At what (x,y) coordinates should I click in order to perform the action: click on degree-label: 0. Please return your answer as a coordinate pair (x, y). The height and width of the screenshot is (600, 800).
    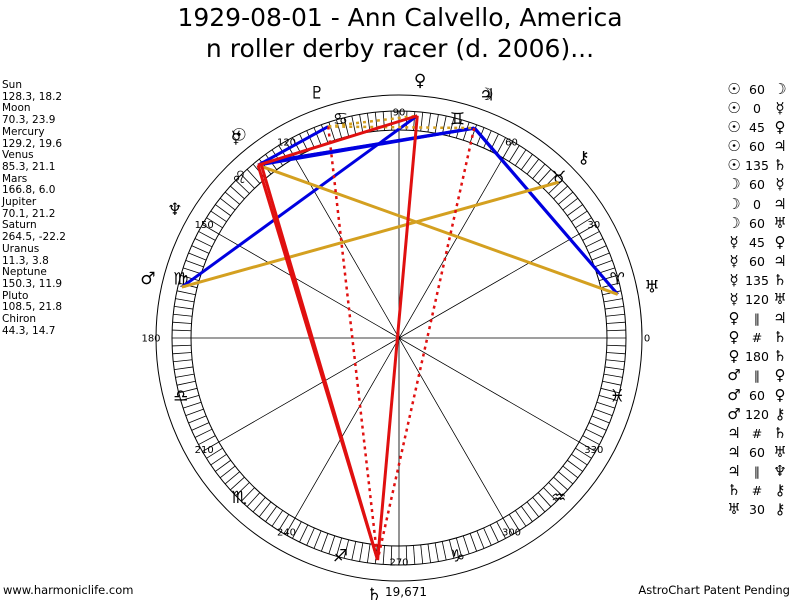
    Looking at the image, I should click on (647, 339).